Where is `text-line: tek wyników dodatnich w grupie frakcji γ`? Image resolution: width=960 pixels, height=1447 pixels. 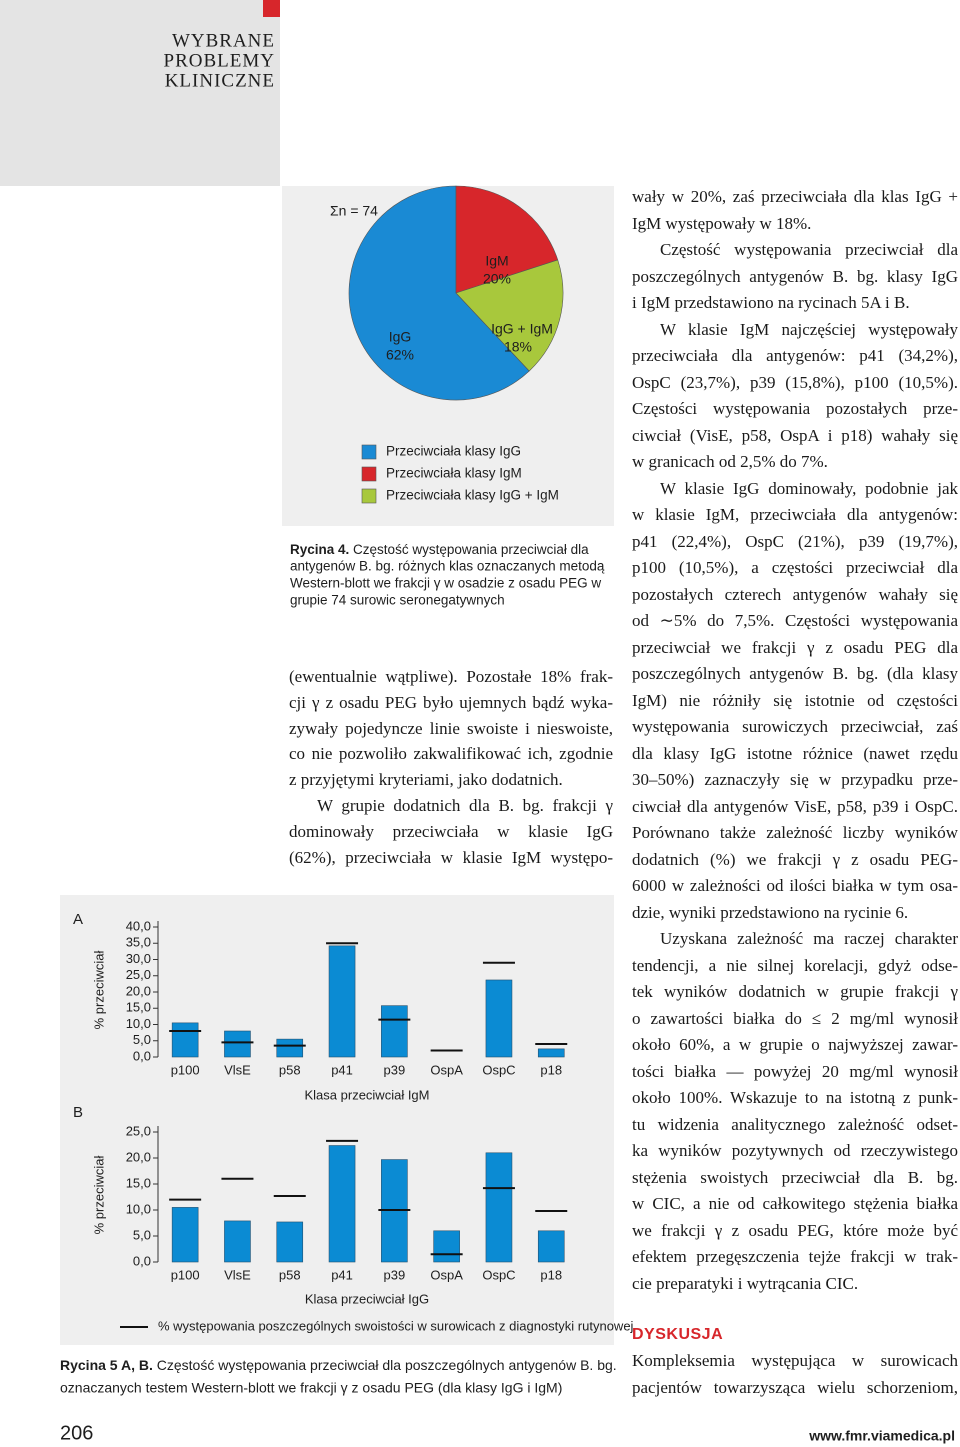
text-line: tek wyników dodatnich w grupie frakcji γ is located at coordinates (795, 991).